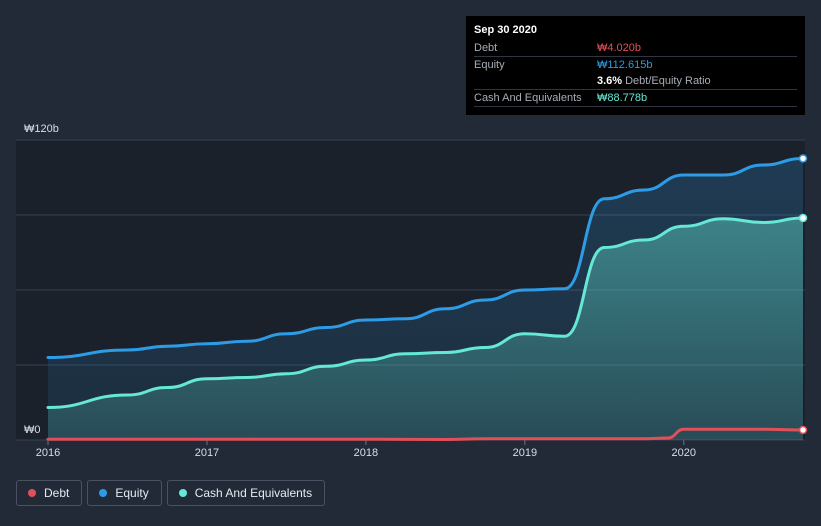 The width and height of the screenshot is (821, 526). What do you see at coordinates (525, 453) in the screenshot?
I see `x-tick-label: 2019` at bounding box center [525, 453].